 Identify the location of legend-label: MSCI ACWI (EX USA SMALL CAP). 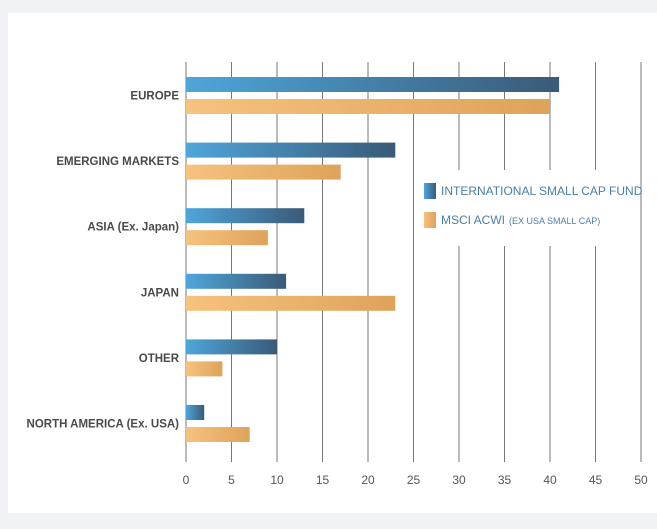
(520, 220).